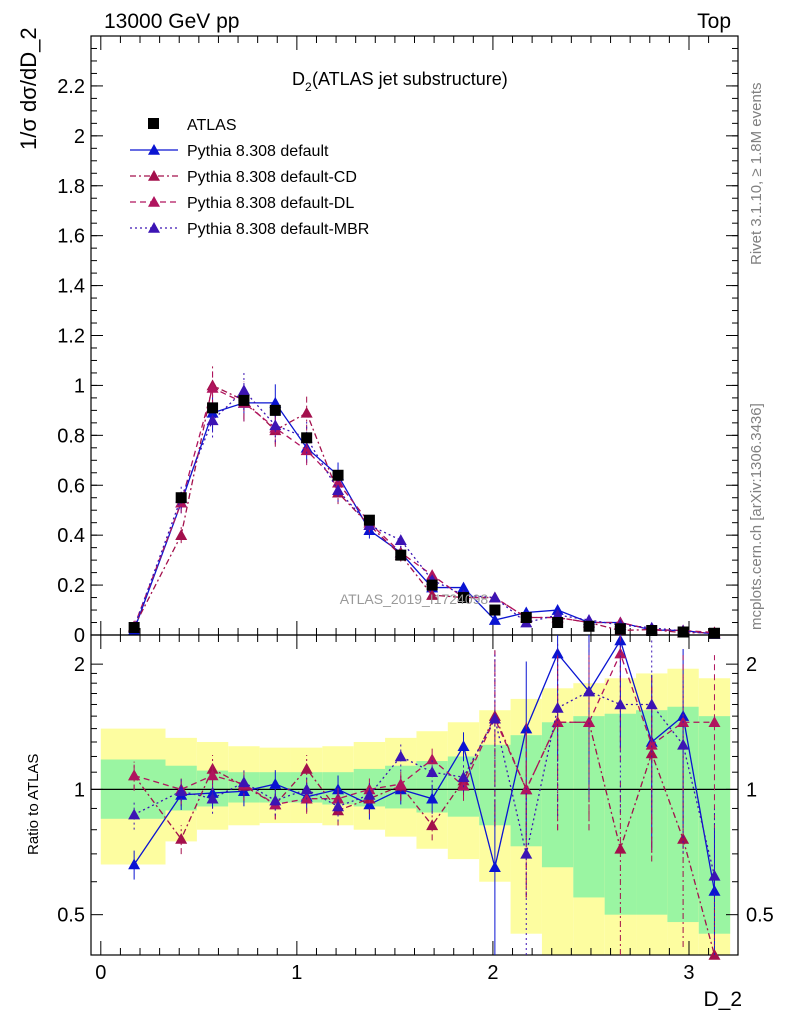 Image resolution: width=786 pixels, height=1024 pixels. What do you see at coordinates (71, 916) in the screenshot?
I see `ratio-y-tick-label: 0.5` at bounding box center [71, 916].